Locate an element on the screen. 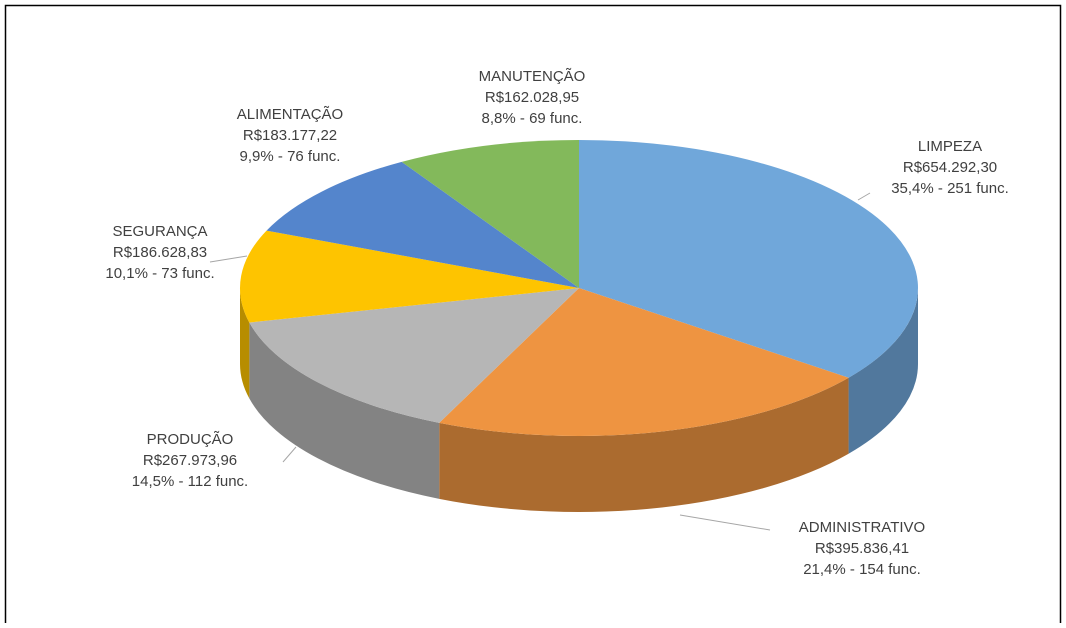 Image resolution: width=1066 pixels, height=628 pixels. detail-label: 14,5% - 112 func. is located at coordinates (190, 481).